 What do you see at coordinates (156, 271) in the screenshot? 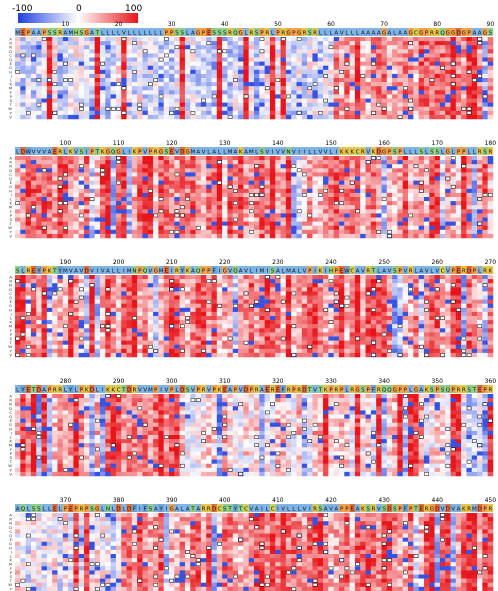
I see `sequence-residue-label: G` at bounding box center [156, 271].